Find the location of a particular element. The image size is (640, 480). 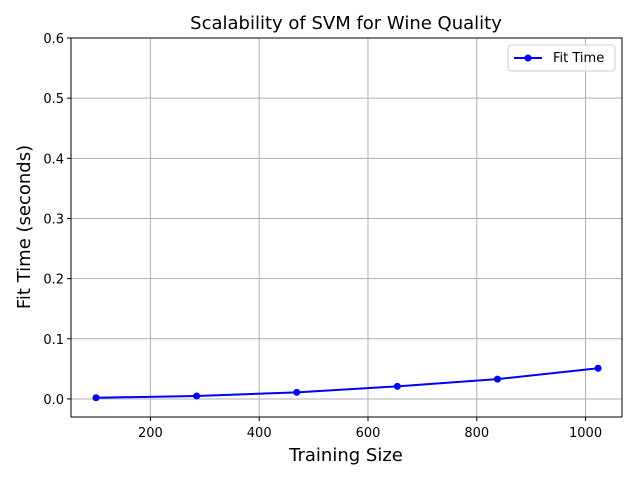

y-tick-label: 0.5 is located at coordinates (53, 99).